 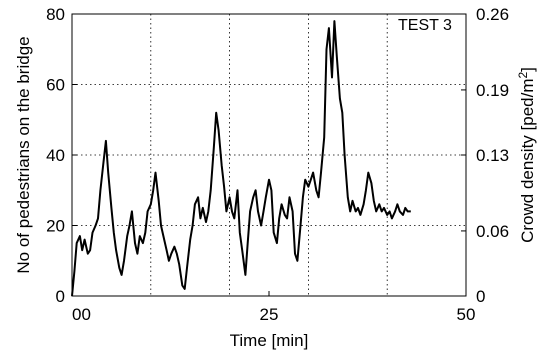 I want to click on y-left-tick-label: 60, so click(x=55, y=85).